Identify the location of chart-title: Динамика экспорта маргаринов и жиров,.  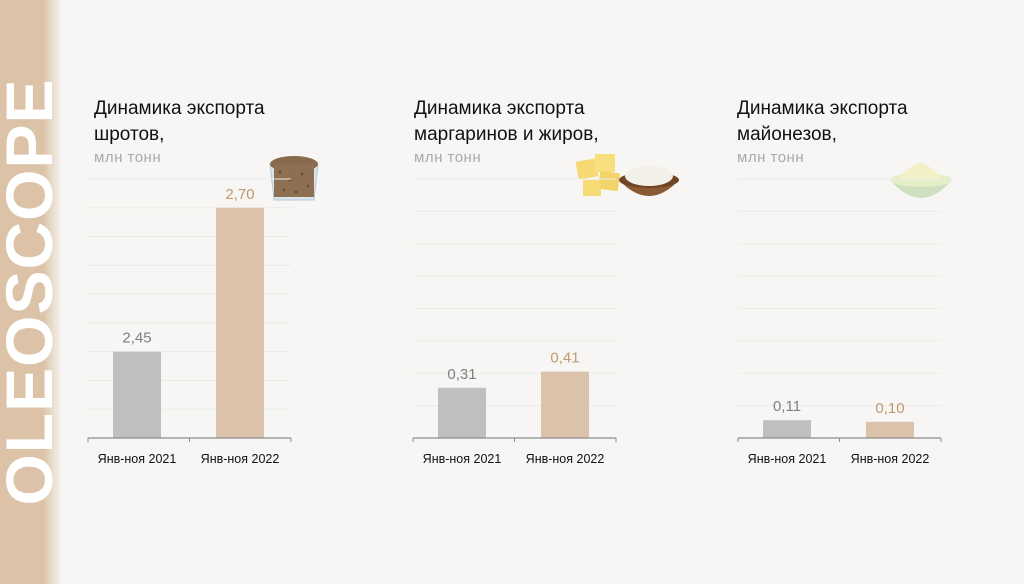
(506, 121).